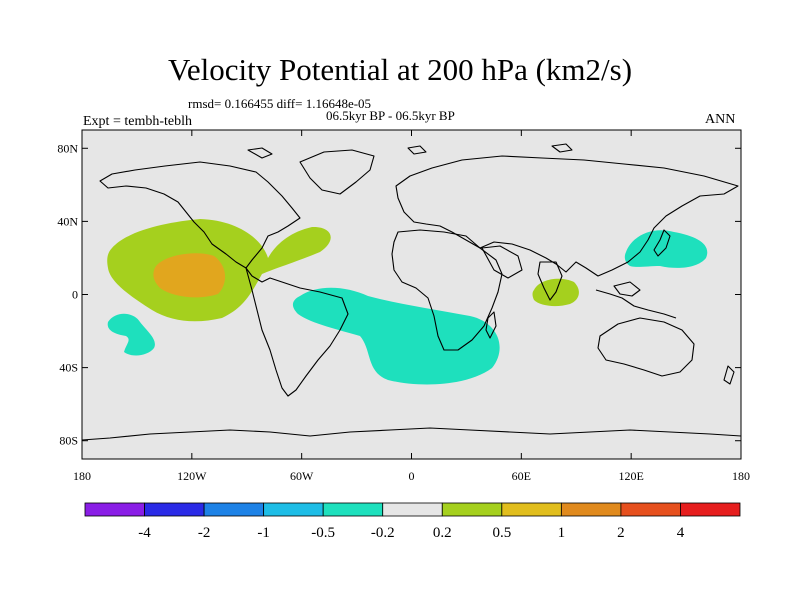  I want to click on lat-tick-label: 0, so click(75, 295).